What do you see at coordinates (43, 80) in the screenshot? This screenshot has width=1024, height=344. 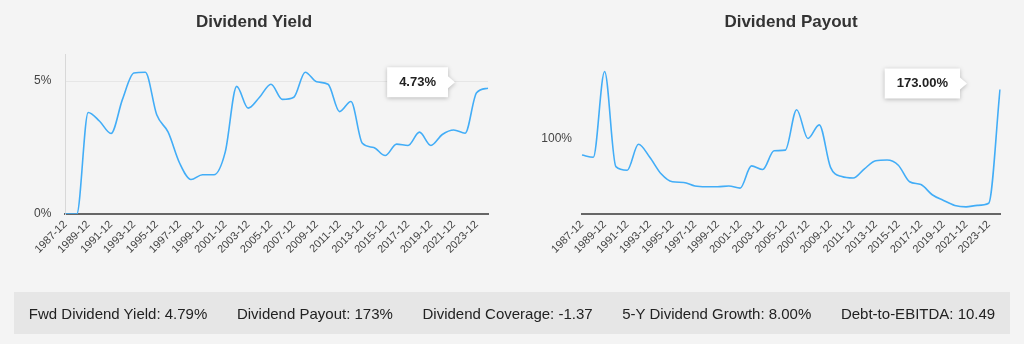 I see `y-tick-label: 5%` at bounding box center [43, 80].